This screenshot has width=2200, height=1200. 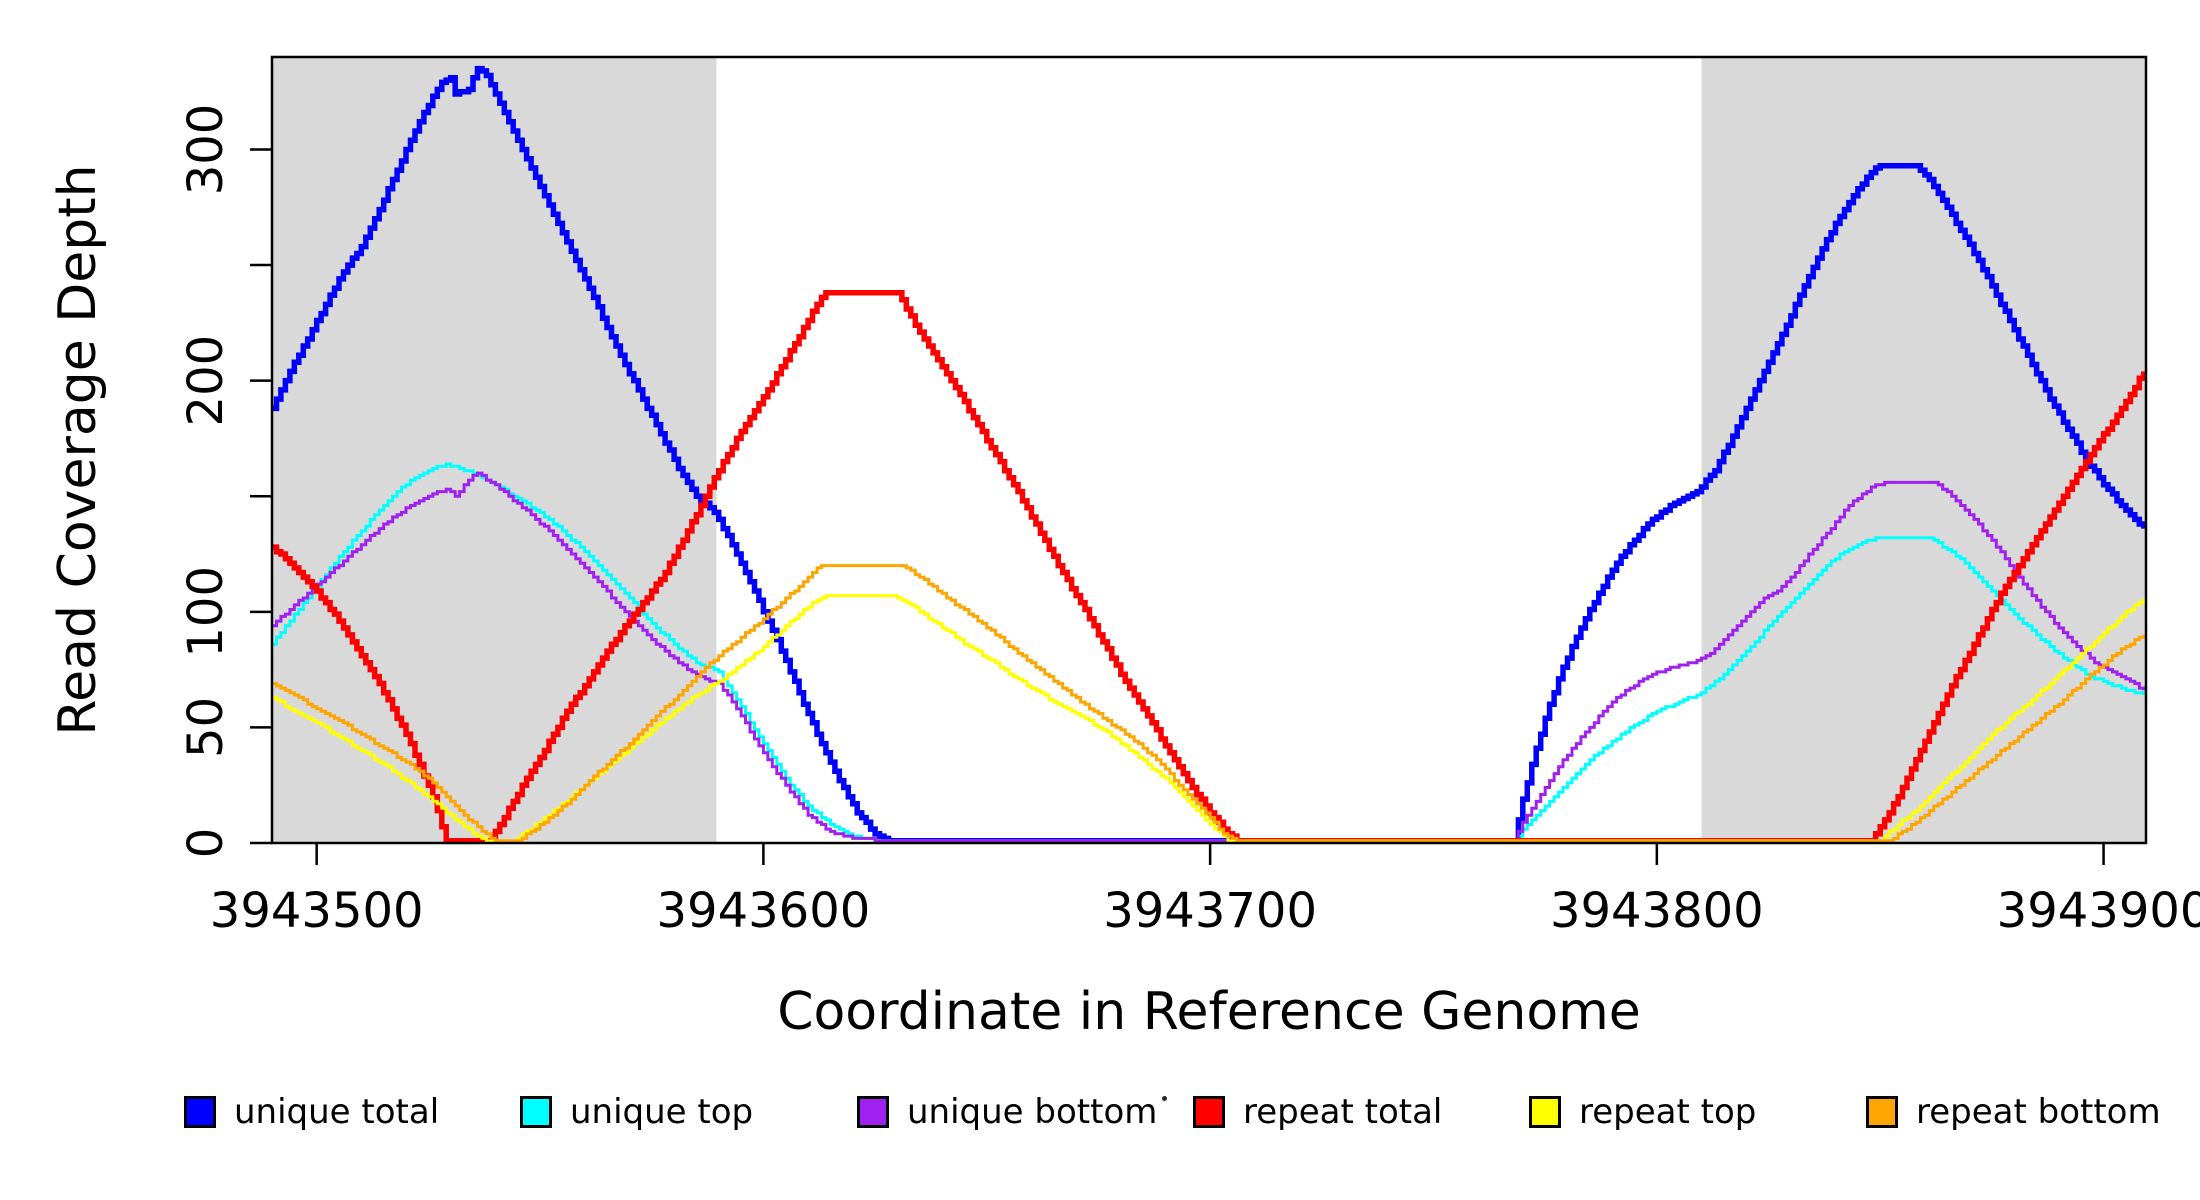 What do you see at coordinates (337, 1112) in the screenshot?
I see `legend-label: unique total` at bounding box center [337, 1112].